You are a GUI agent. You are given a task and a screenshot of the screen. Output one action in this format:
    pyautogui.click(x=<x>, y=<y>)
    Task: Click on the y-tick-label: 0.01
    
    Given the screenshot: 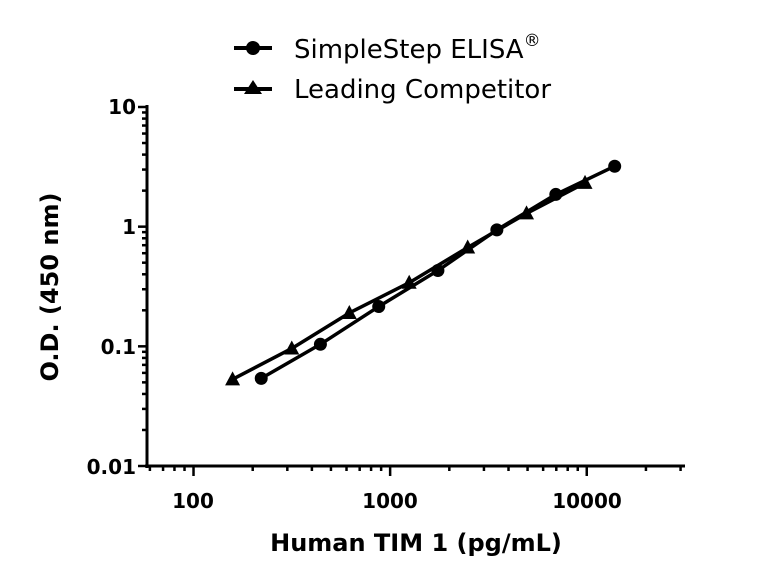 What is the action you would take?
    pyautogui.click(x=111, y=467)
    